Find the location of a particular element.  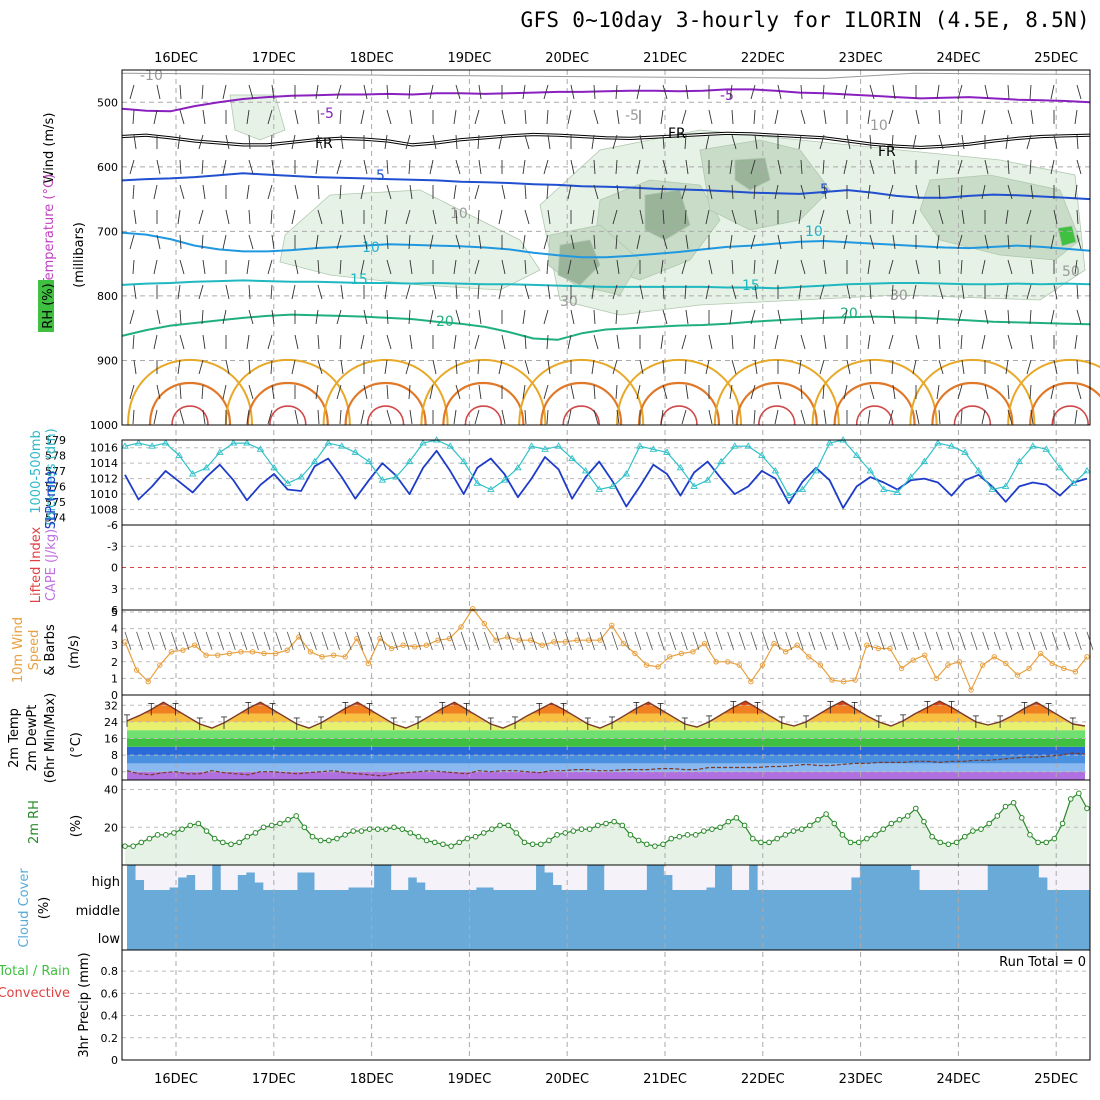

pressure-tick-label: 1000 is located at coordinates (104, 425).